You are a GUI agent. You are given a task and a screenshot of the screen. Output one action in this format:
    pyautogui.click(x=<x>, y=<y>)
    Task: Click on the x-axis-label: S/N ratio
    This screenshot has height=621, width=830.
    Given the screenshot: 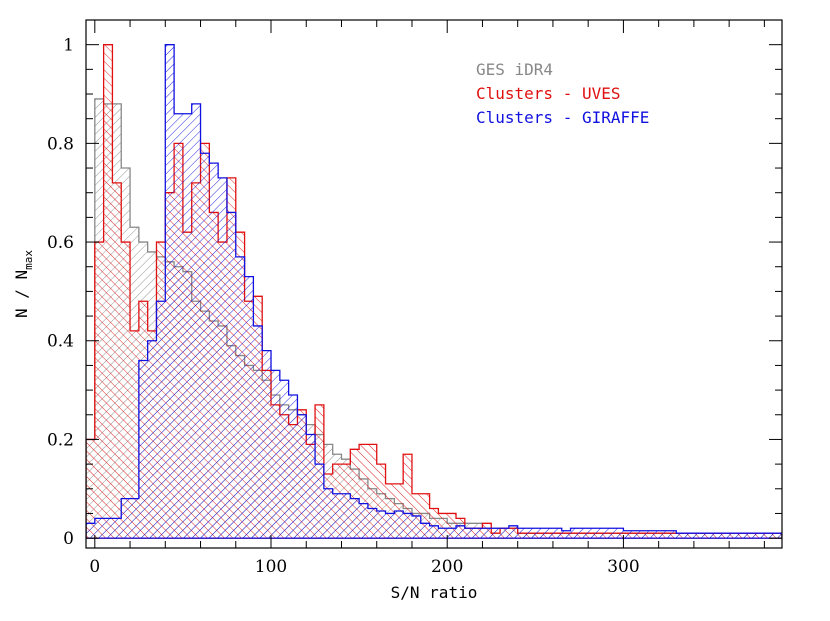 What is the action you would take?
    pyautogui.click(x=434, y=592)
    